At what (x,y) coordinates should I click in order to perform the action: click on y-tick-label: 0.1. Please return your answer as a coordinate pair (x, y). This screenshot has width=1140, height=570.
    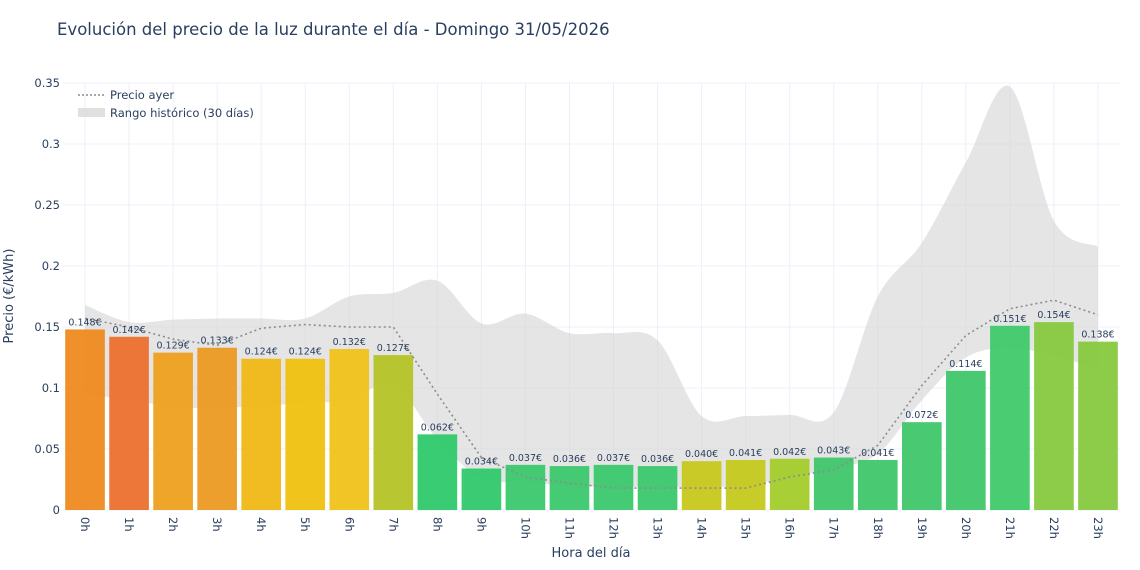
    Looking at the image, I should click on (51, 388).